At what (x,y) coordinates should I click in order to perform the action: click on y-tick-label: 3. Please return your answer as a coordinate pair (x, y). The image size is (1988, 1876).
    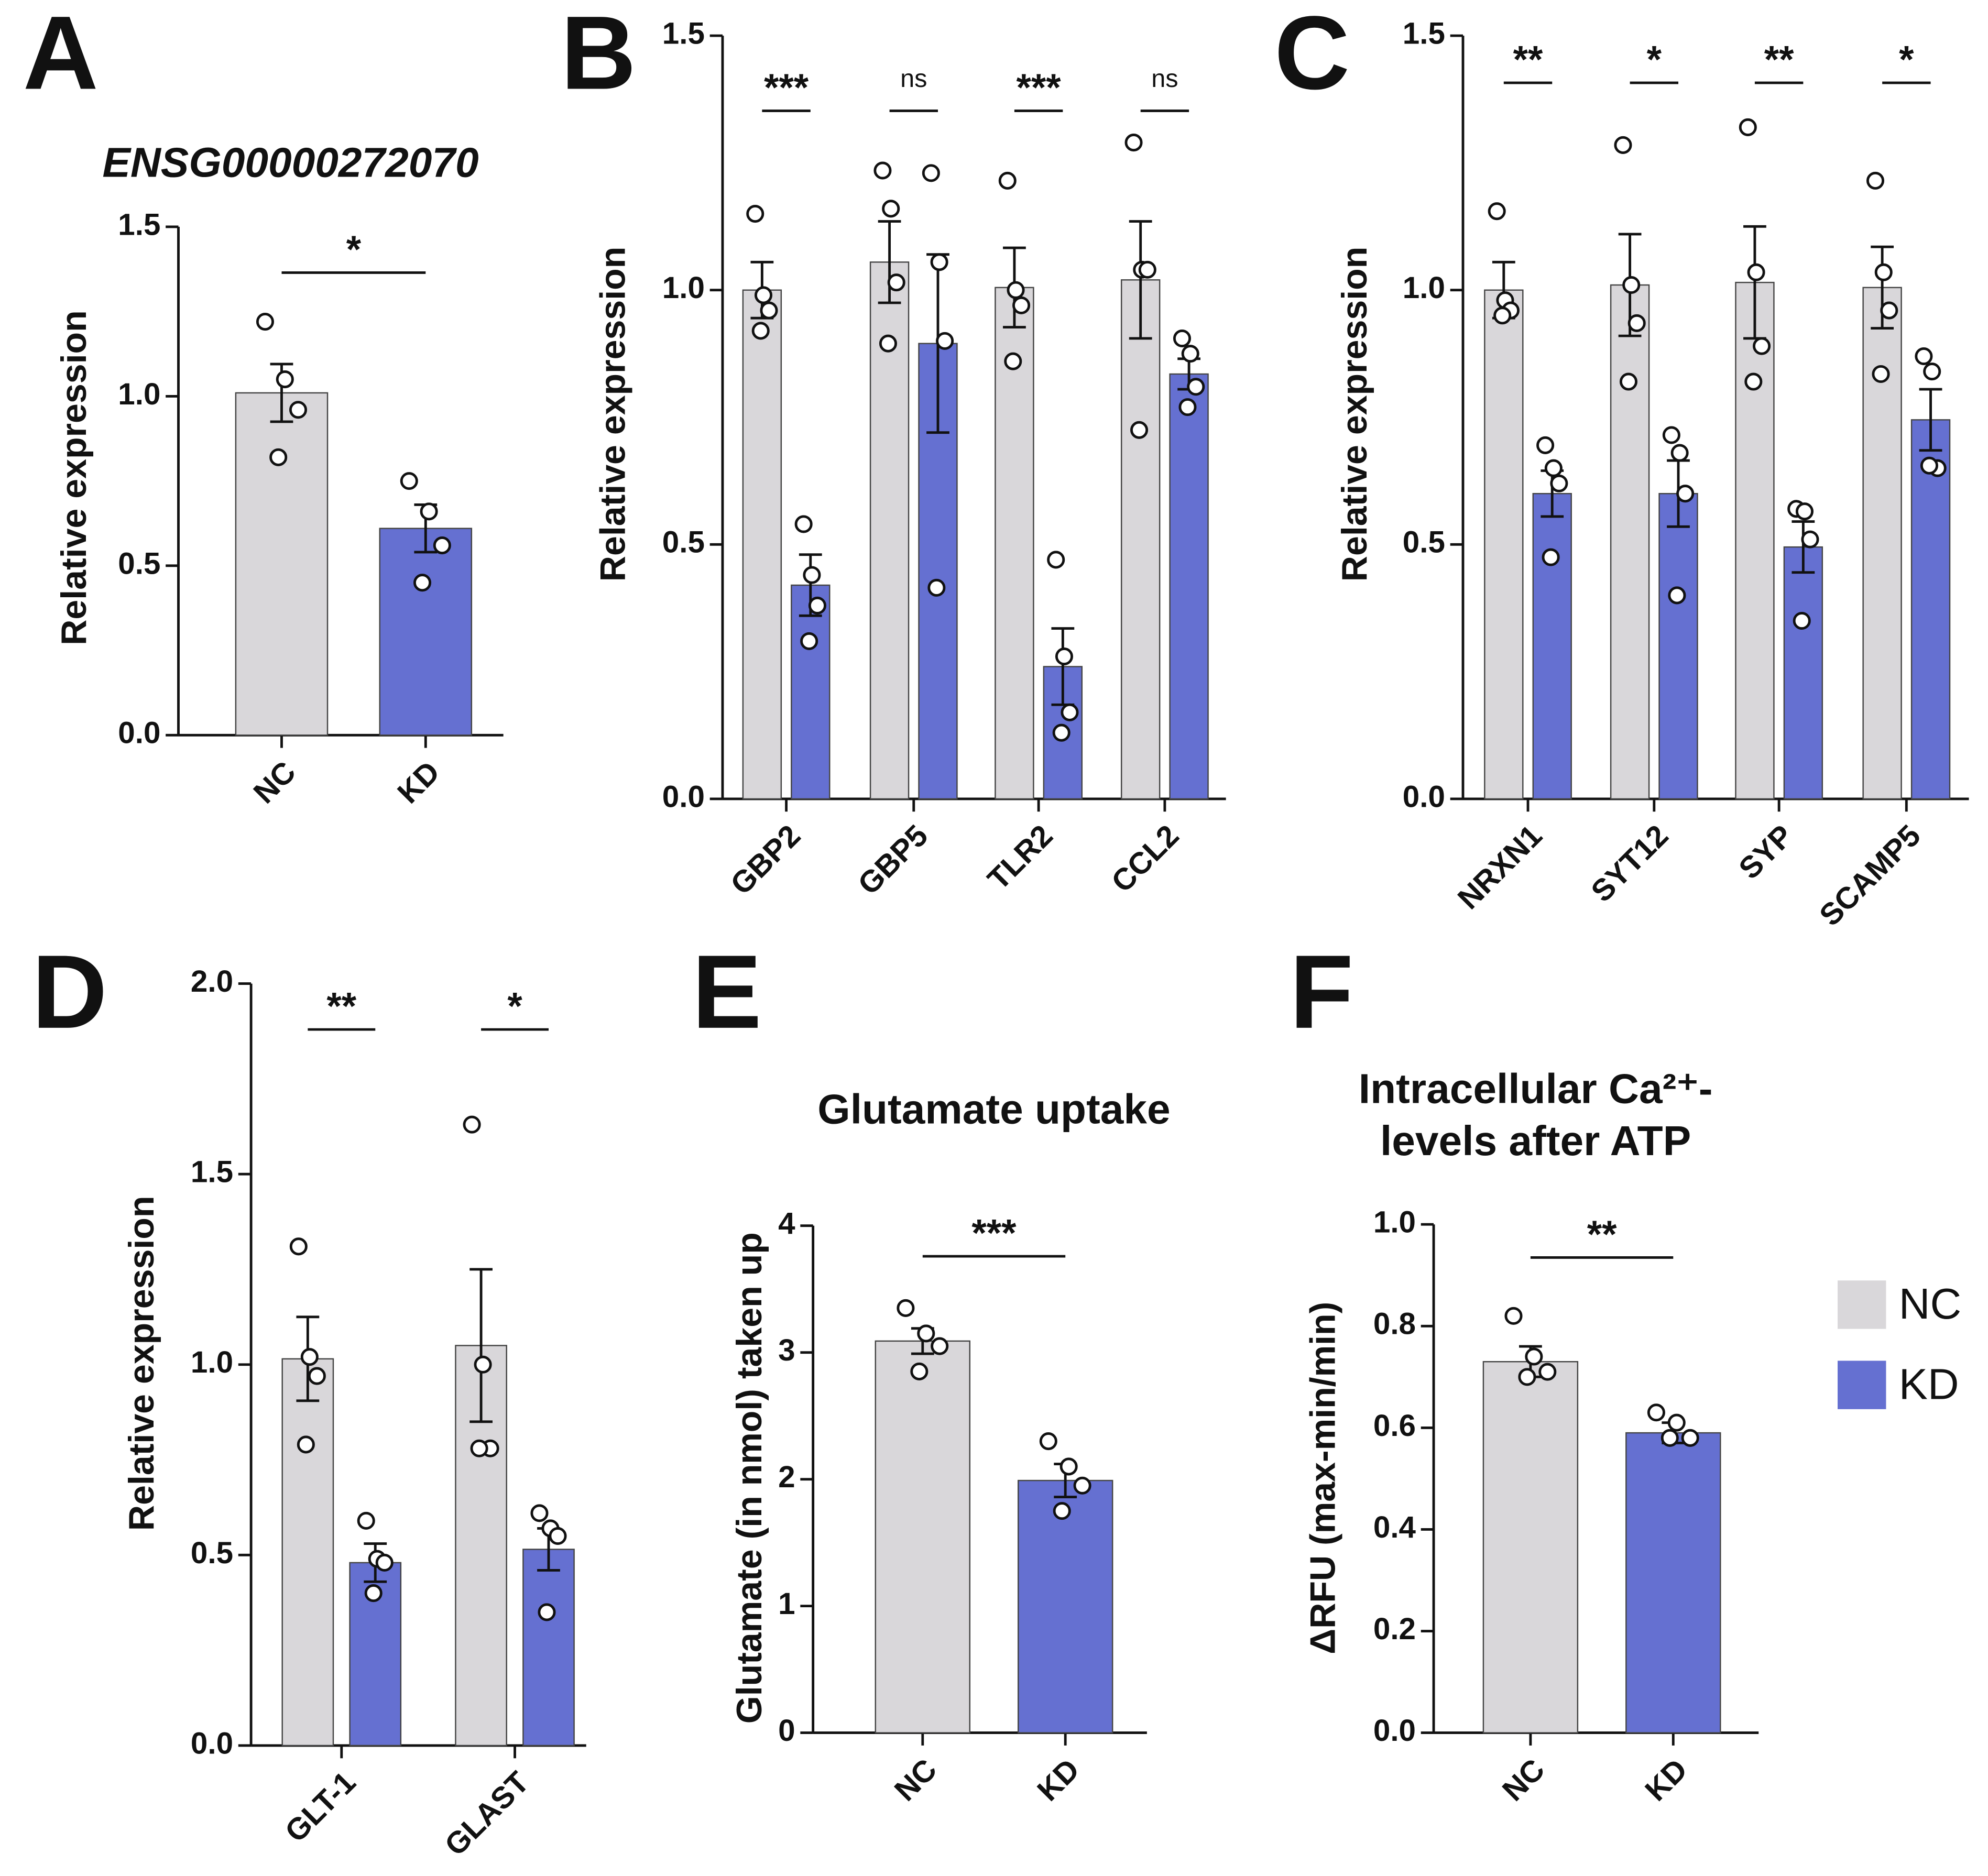
    Looking at the image, I should click on (786, 1350).